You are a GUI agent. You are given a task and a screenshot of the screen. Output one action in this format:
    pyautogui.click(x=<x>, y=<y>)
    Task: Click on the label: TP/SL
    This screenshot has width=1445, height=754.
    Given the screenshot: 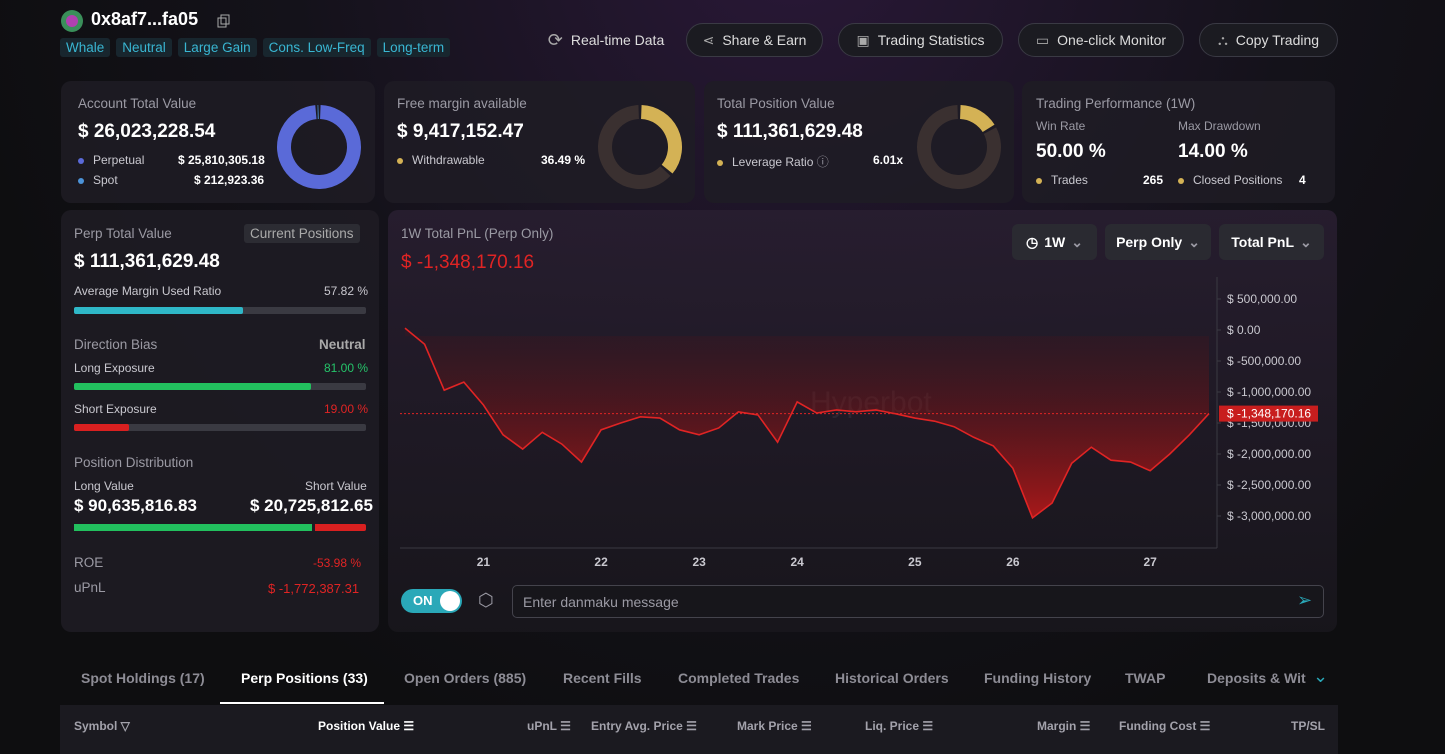 What is the action you would take?
    pyautogui.click(x=1308, y=726)
    